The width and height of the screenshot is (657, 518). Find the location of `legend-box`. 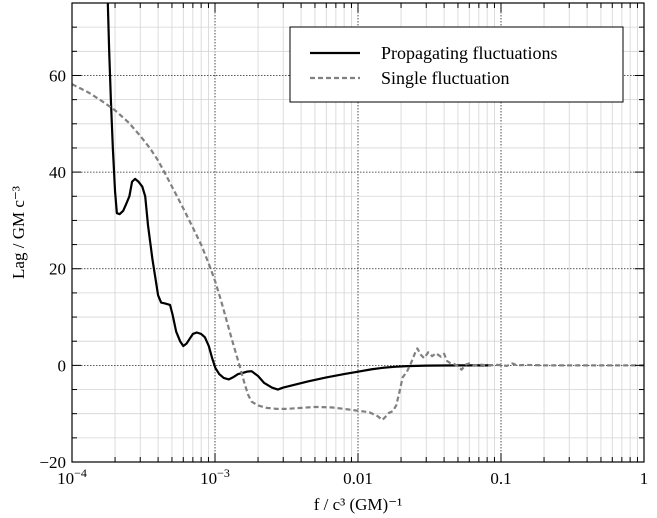

legend-box is located at coordinates (456, 64).